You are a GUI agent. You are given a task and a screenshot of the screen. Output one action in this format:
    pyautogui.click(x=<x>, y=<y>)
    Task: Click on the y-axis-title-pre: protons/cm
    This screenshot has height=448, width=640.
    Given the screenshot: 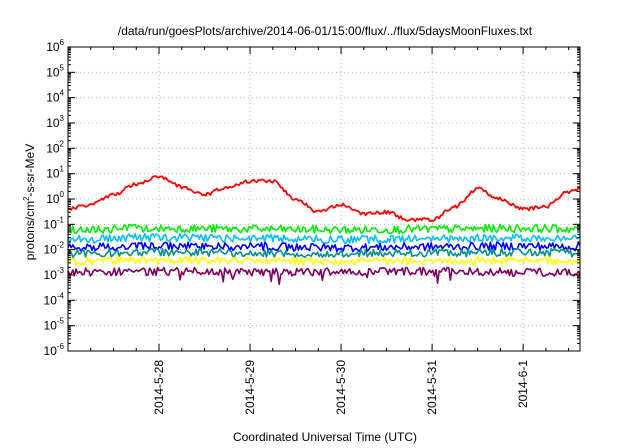 What is the action you would take?
    pyautogui.click(x=30, y=230)
    